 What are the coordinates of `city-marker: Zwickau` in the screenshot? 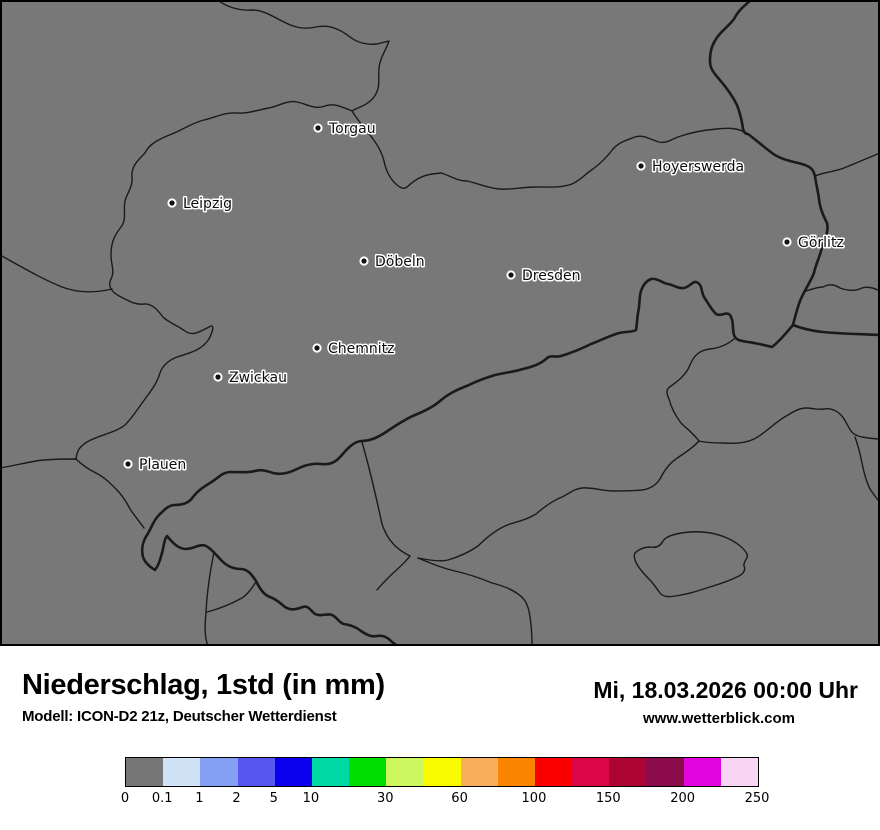 It's located at (250, 378).